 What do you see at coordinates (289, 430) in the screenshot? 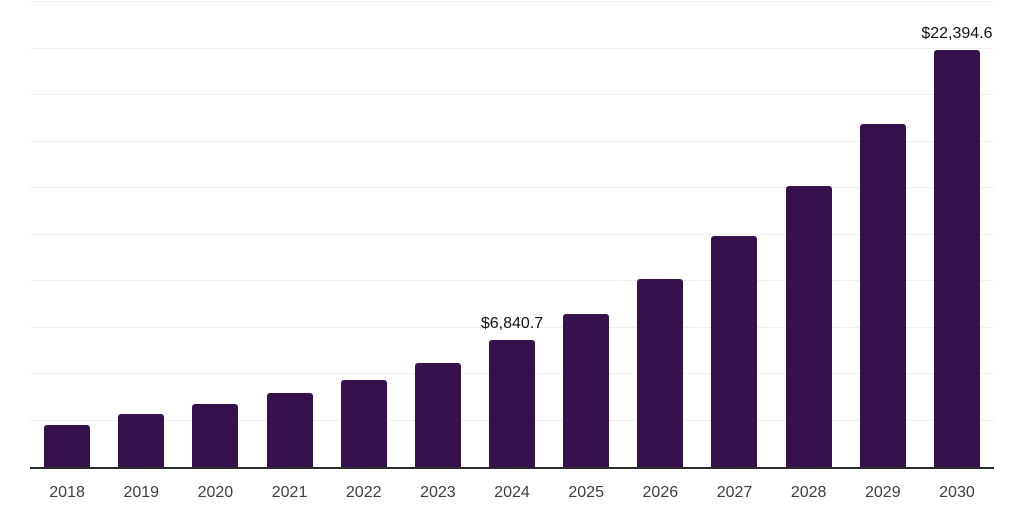
I see `bar-2021` at bounding box center [289, 430].